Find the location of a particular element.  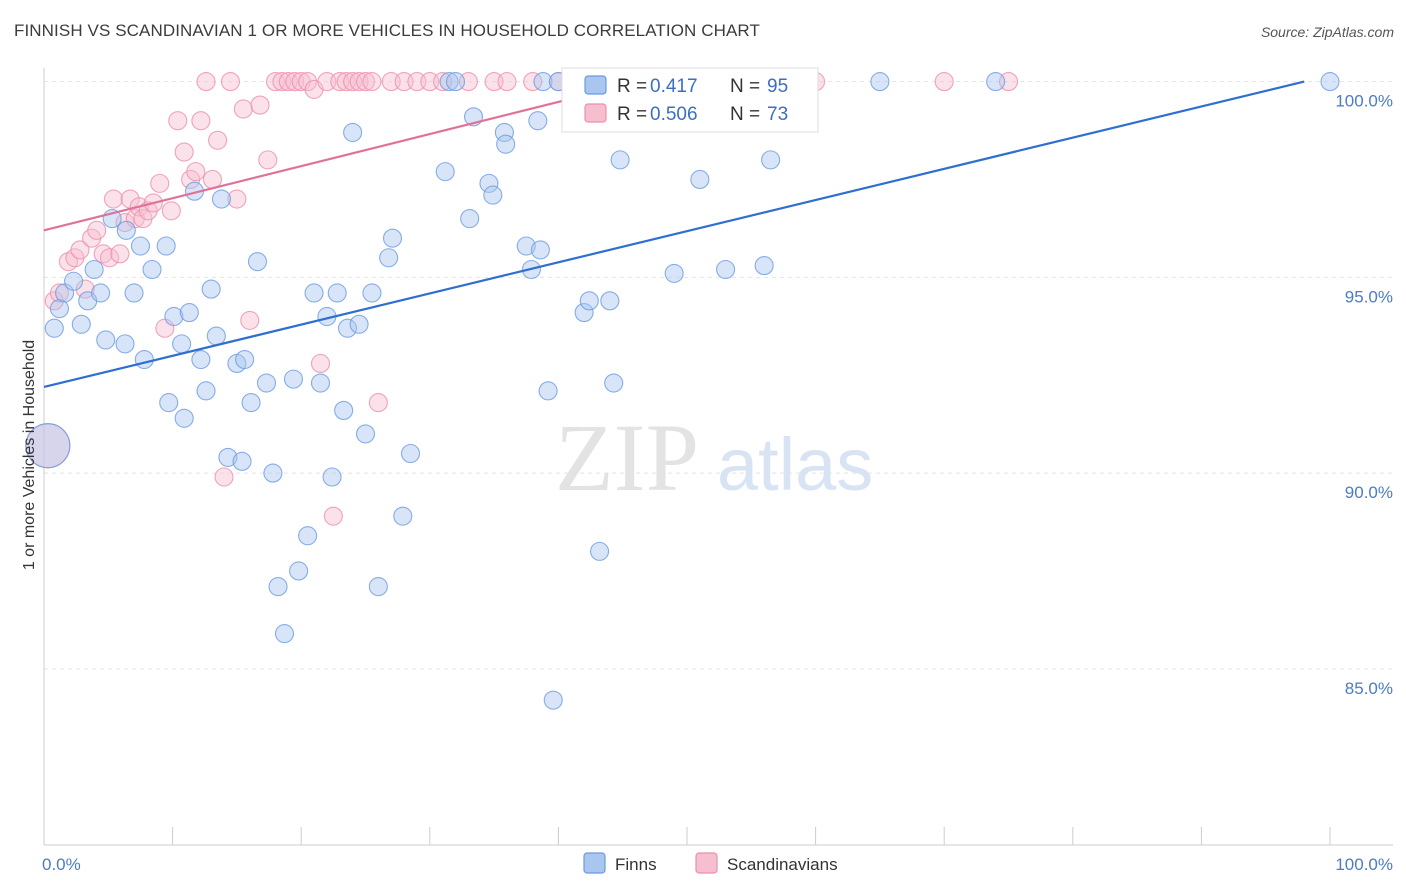

stats-box: R = 0.417 N = 95 R = 0.506 N = 73 is located at coordinates (690, 100).